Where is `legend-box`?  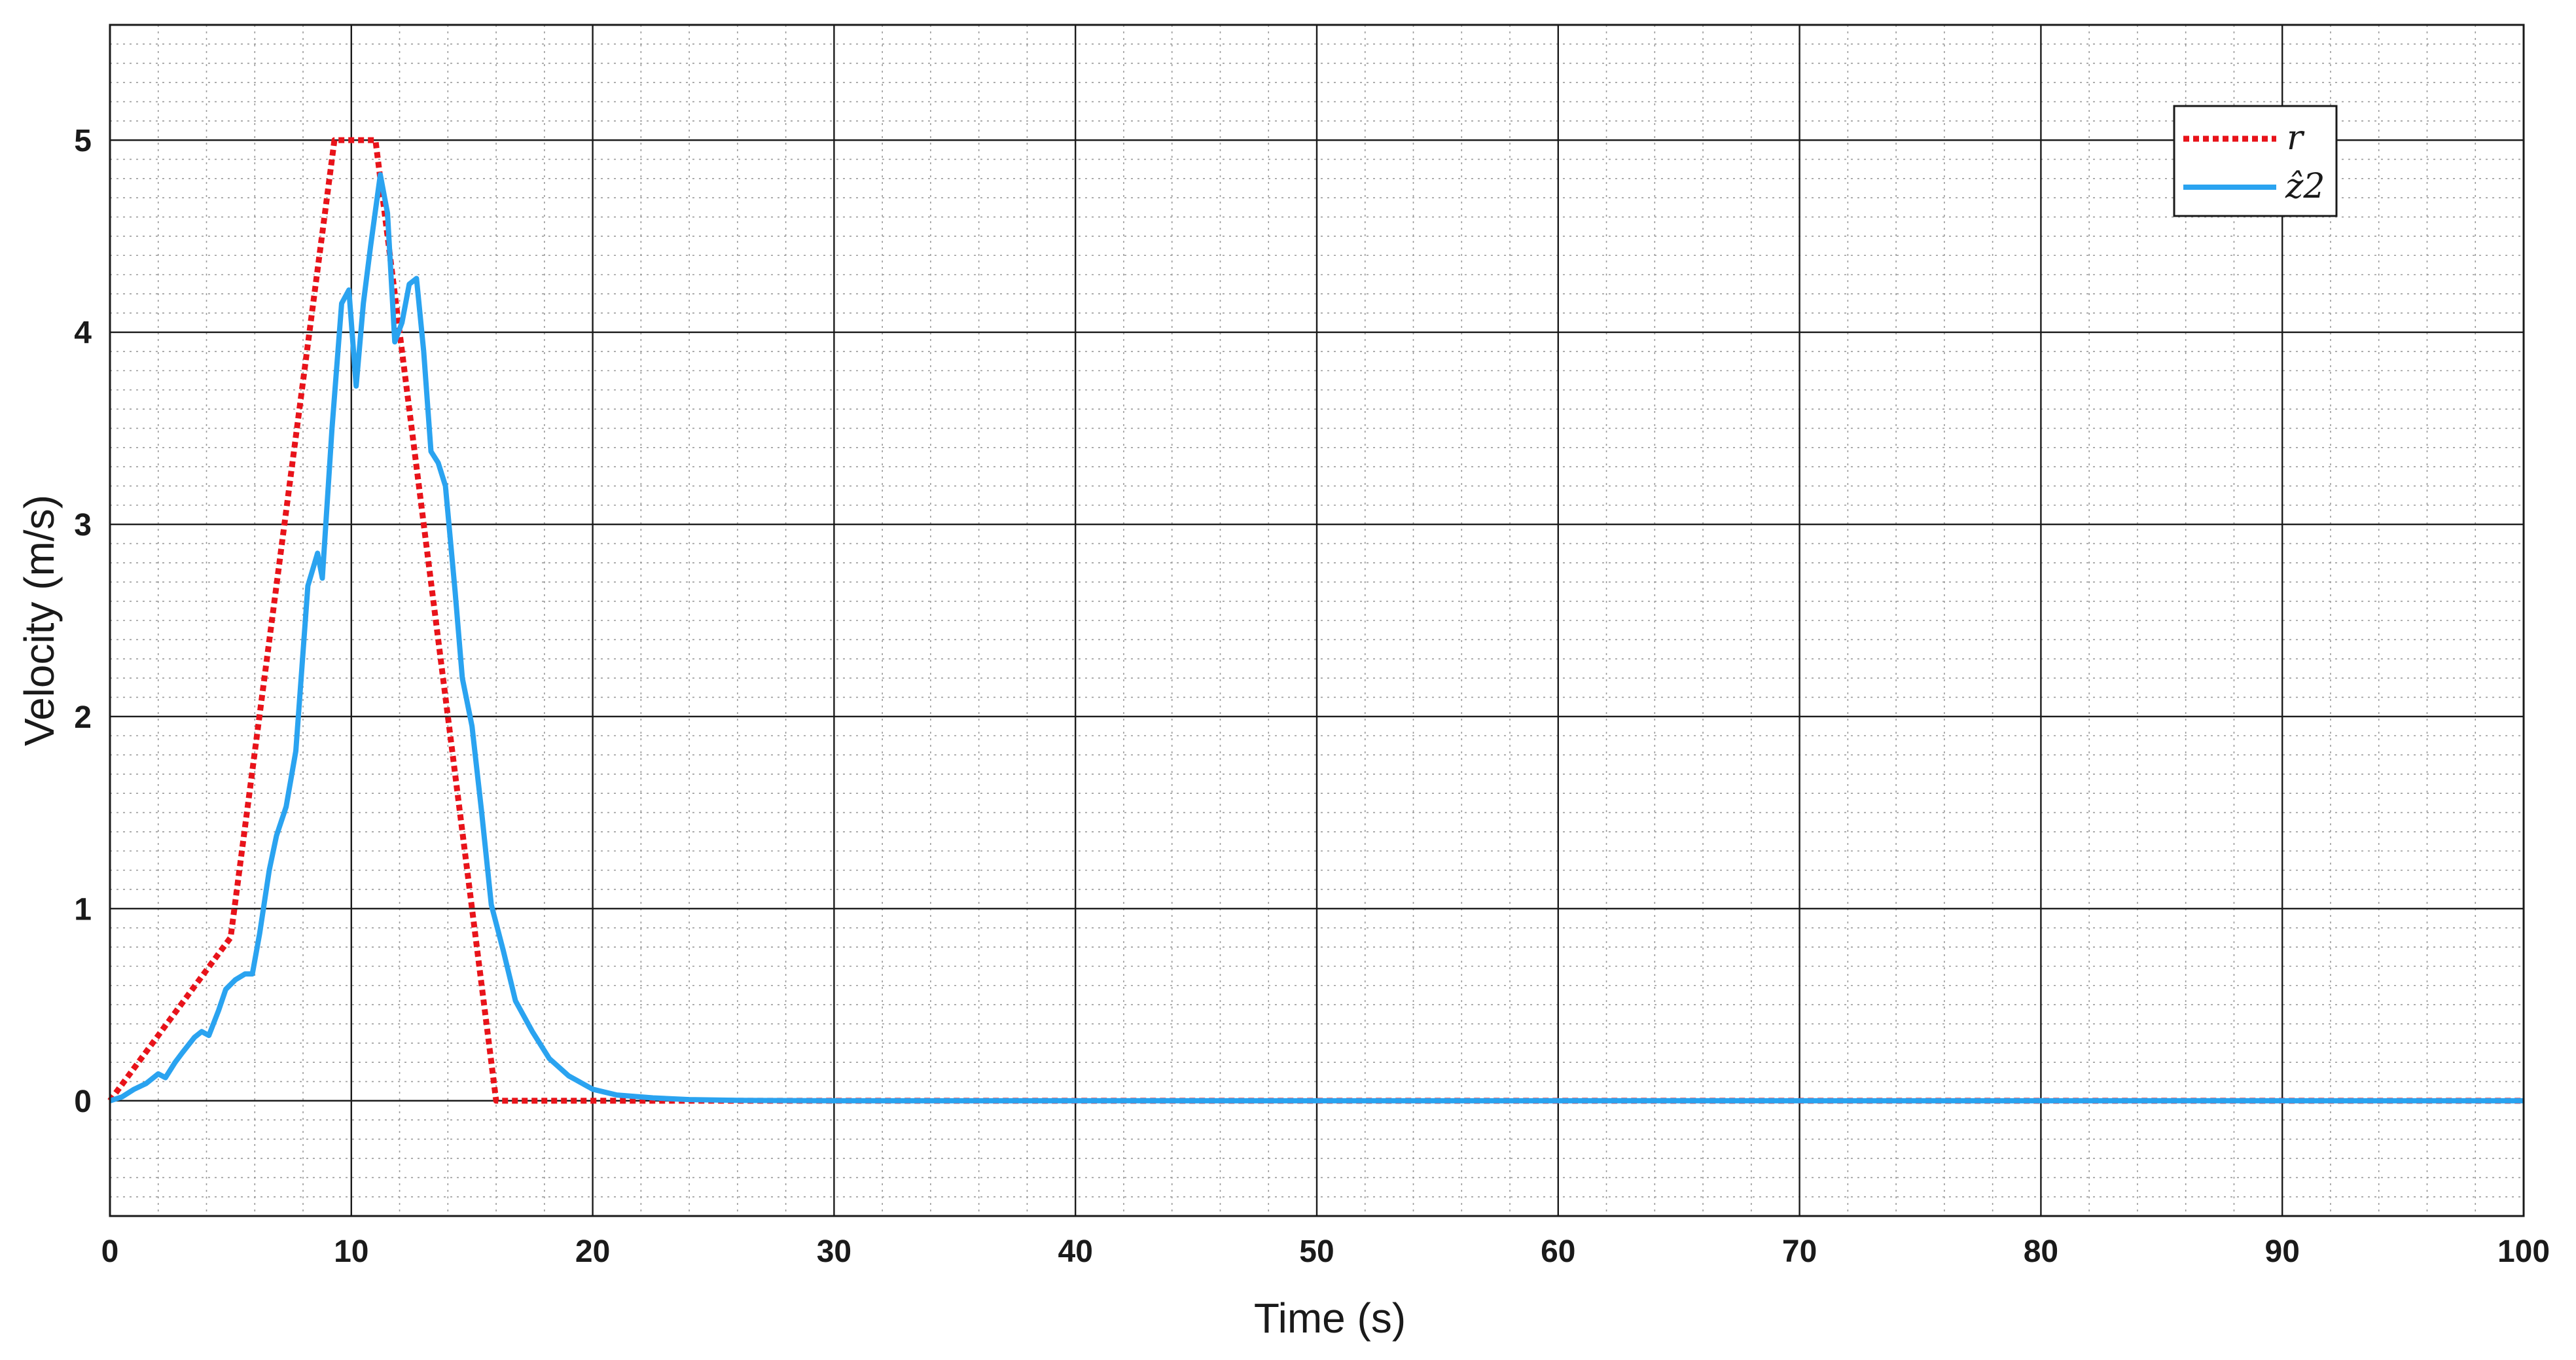 legend-box is located at coordinates (2255, 161).